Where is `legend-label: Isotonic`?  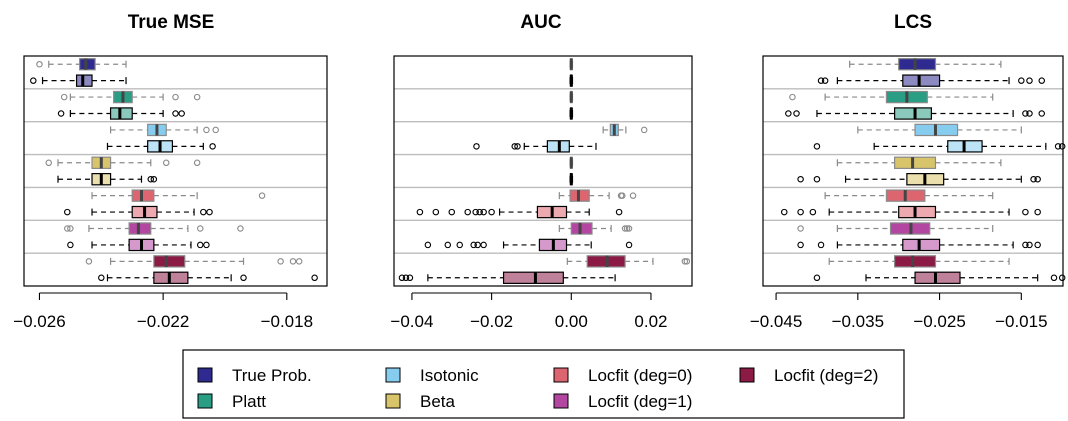
legend-label: Isotonic is located at coordinates (449, 375).